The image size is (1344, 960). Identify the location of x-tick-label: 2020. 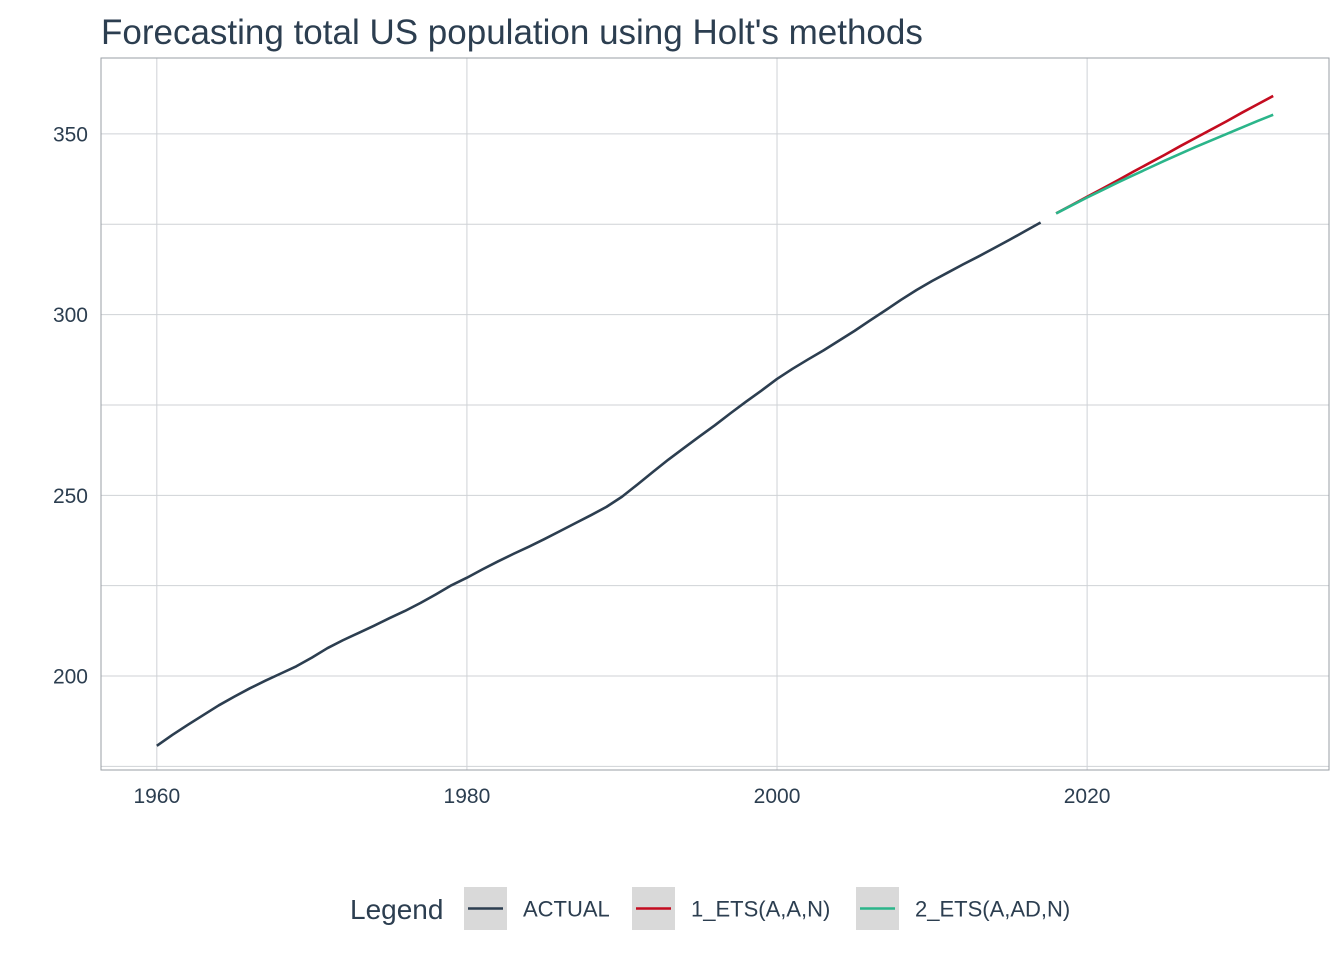
(1087, 796).